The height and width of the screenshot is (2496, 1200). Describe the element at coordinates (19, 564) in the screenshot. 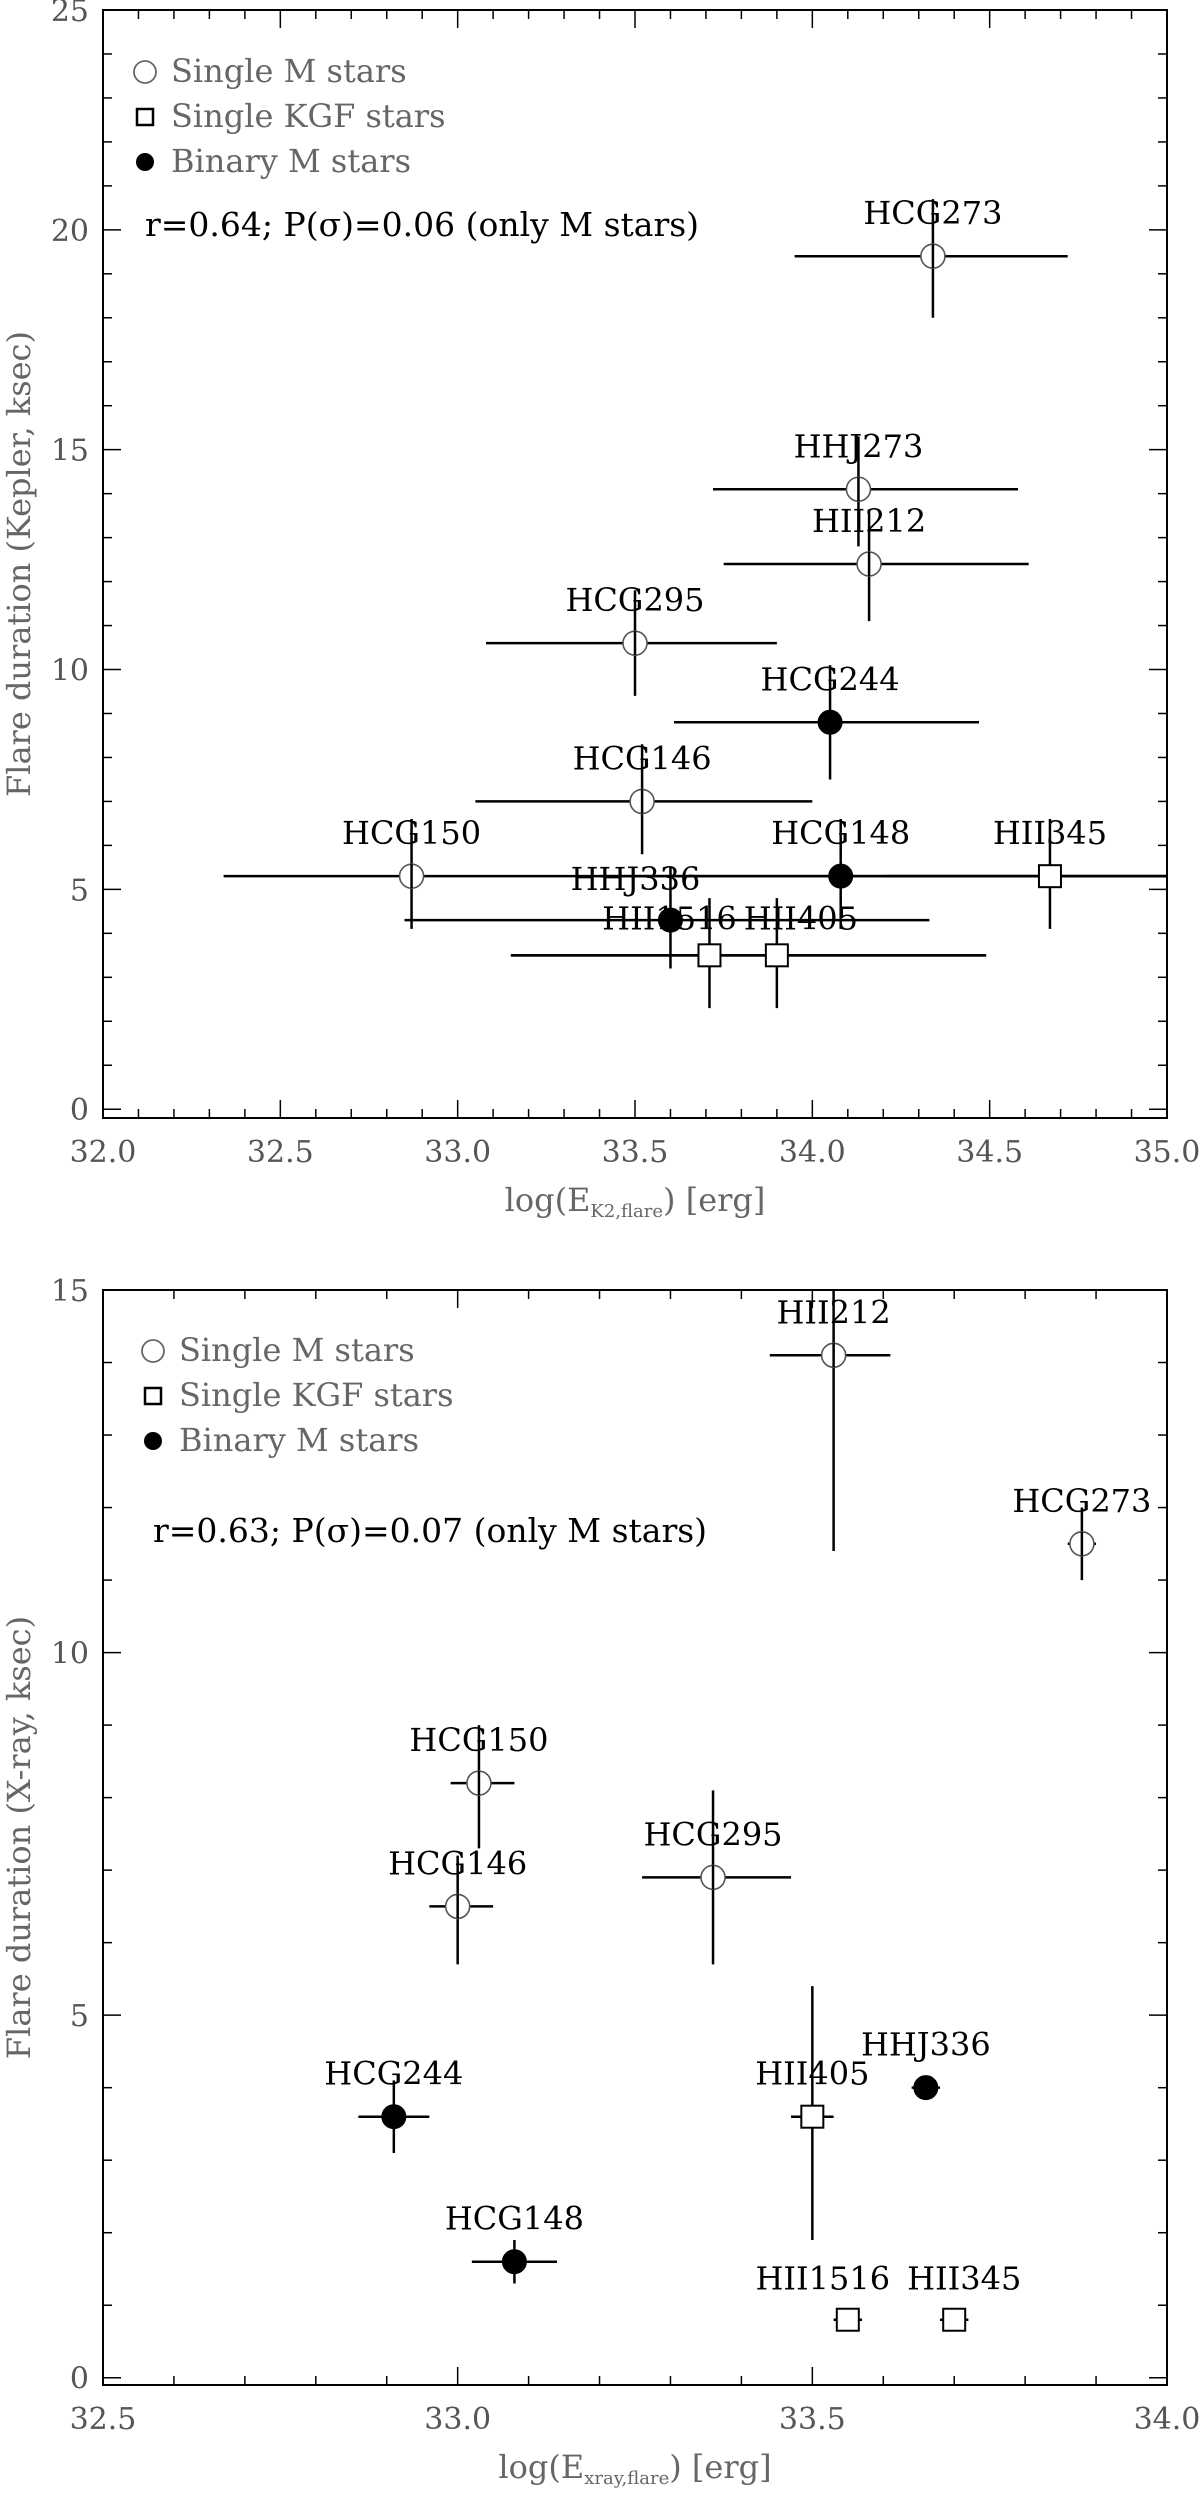

I see `y-axis-title: Flare duration (Kepler, ksec)` at that location.